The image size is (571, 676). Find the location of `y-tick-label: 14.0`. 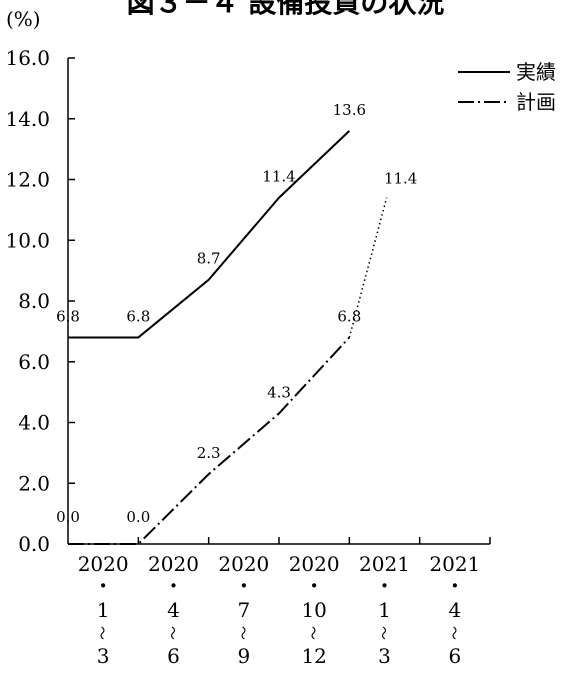

y-tick-label: 14.0 is located at coordinates (27, 119).